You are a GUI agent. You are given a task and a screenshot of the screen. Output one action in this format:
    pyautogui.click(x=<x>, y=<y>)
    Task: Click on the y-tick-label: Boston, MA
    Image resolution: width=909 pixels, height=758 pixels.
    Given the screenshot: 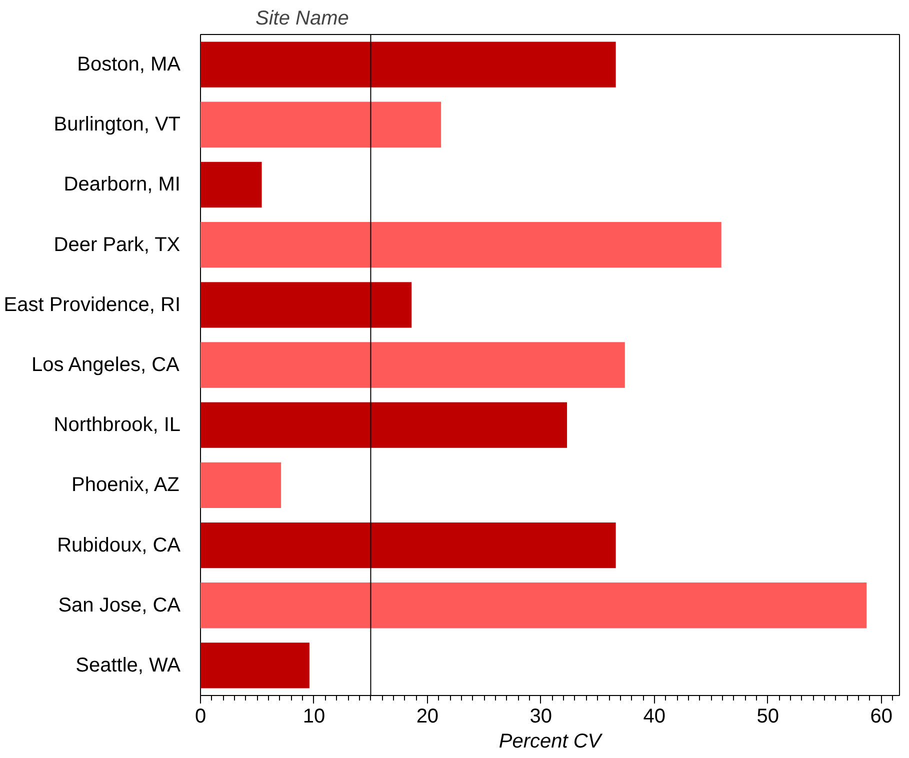 What is the action you would take?
    pyautogui.click(x=129, y=65)
    